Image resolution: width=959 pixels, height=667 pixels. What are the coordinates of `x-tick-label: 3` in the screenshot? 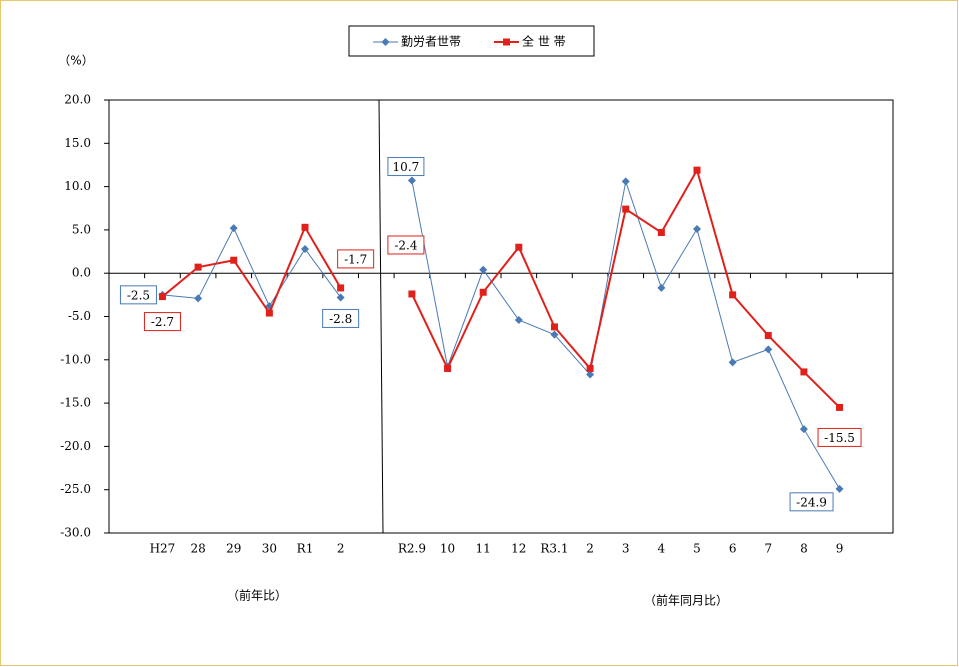 It's located at (626, 549).